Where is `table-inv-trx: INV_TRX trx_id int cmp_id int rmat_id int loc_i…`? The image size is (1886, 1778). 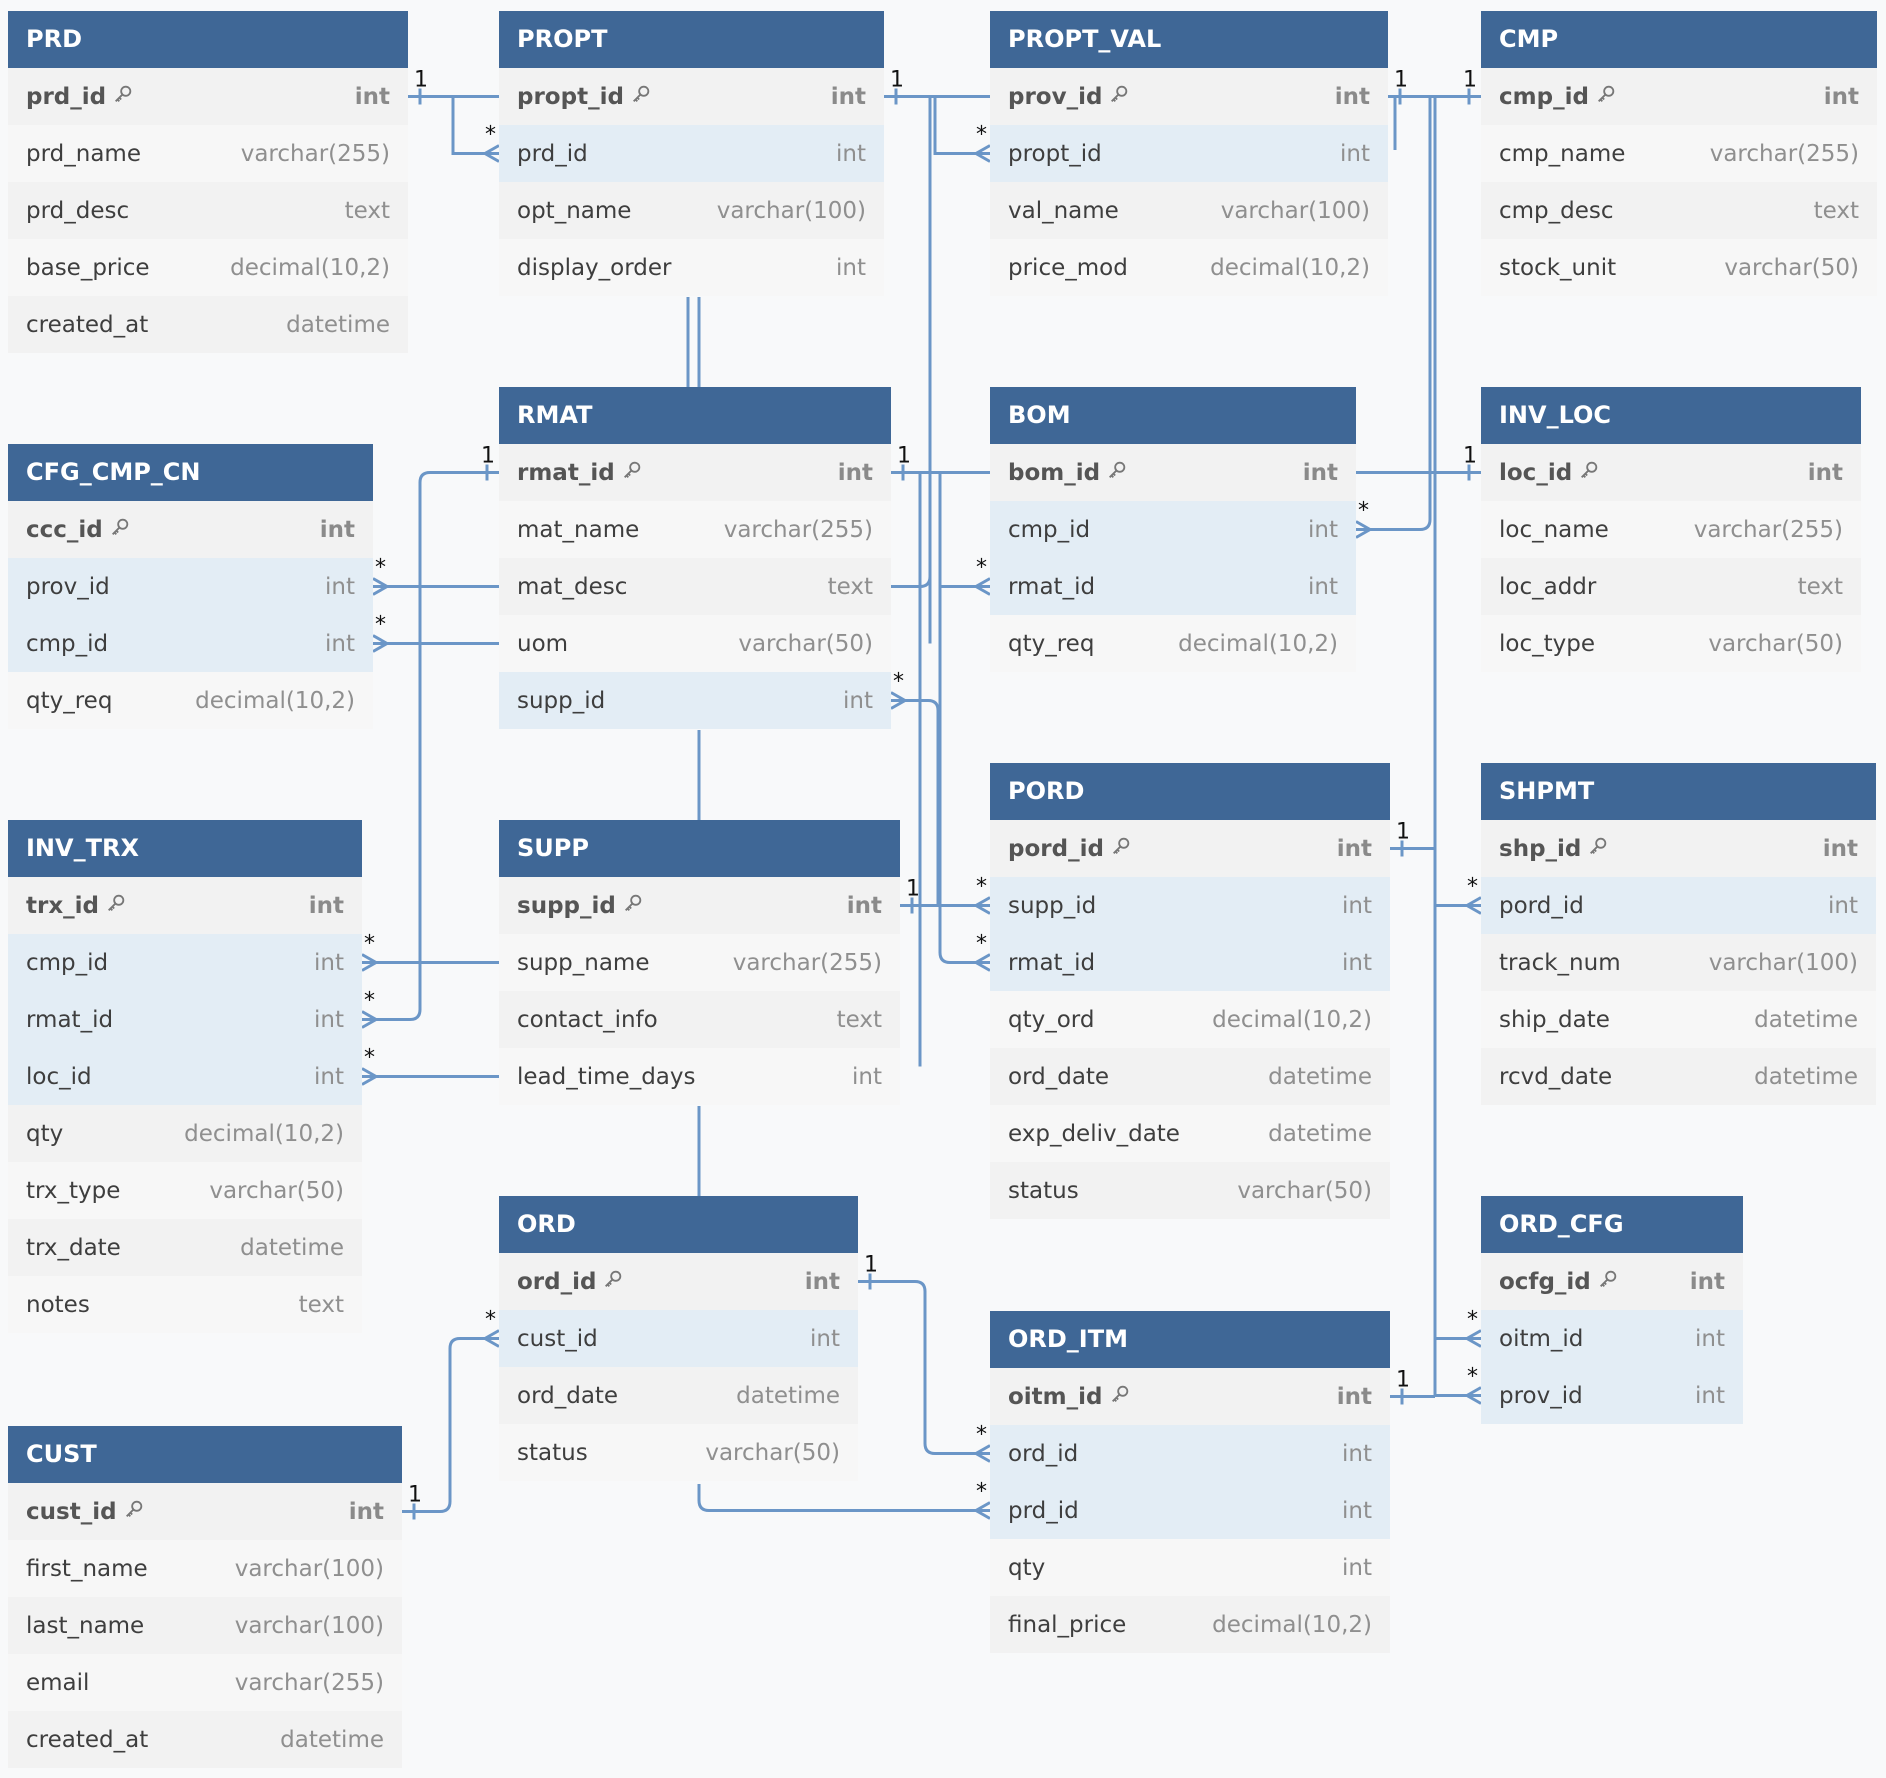 table-inv-trx: INV_TRX trx_id int cmp_id int rmat_id int loc_i… is located at coordinates (185, 1076).